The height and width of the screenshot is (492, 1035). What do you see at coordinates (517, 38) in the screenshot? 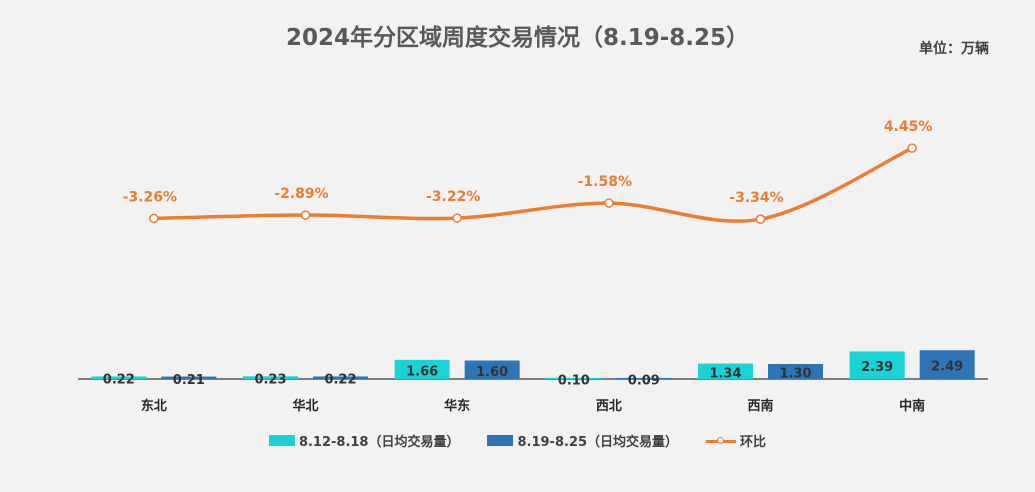
I see `chart-title: 2024年分区域周度交易情况（8.19-8.25）` at bounding box center [517, 38].